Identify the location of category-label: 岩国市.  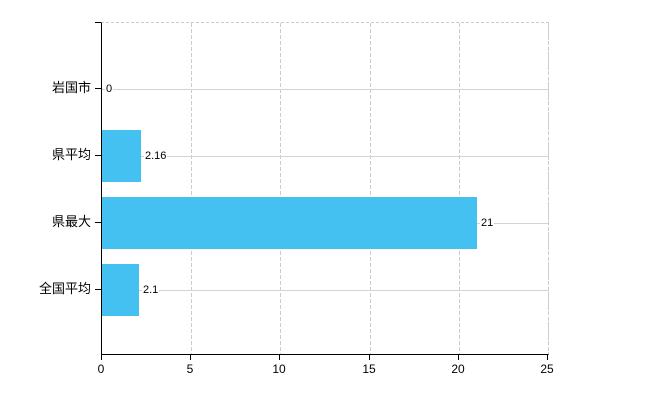
(71, 87).